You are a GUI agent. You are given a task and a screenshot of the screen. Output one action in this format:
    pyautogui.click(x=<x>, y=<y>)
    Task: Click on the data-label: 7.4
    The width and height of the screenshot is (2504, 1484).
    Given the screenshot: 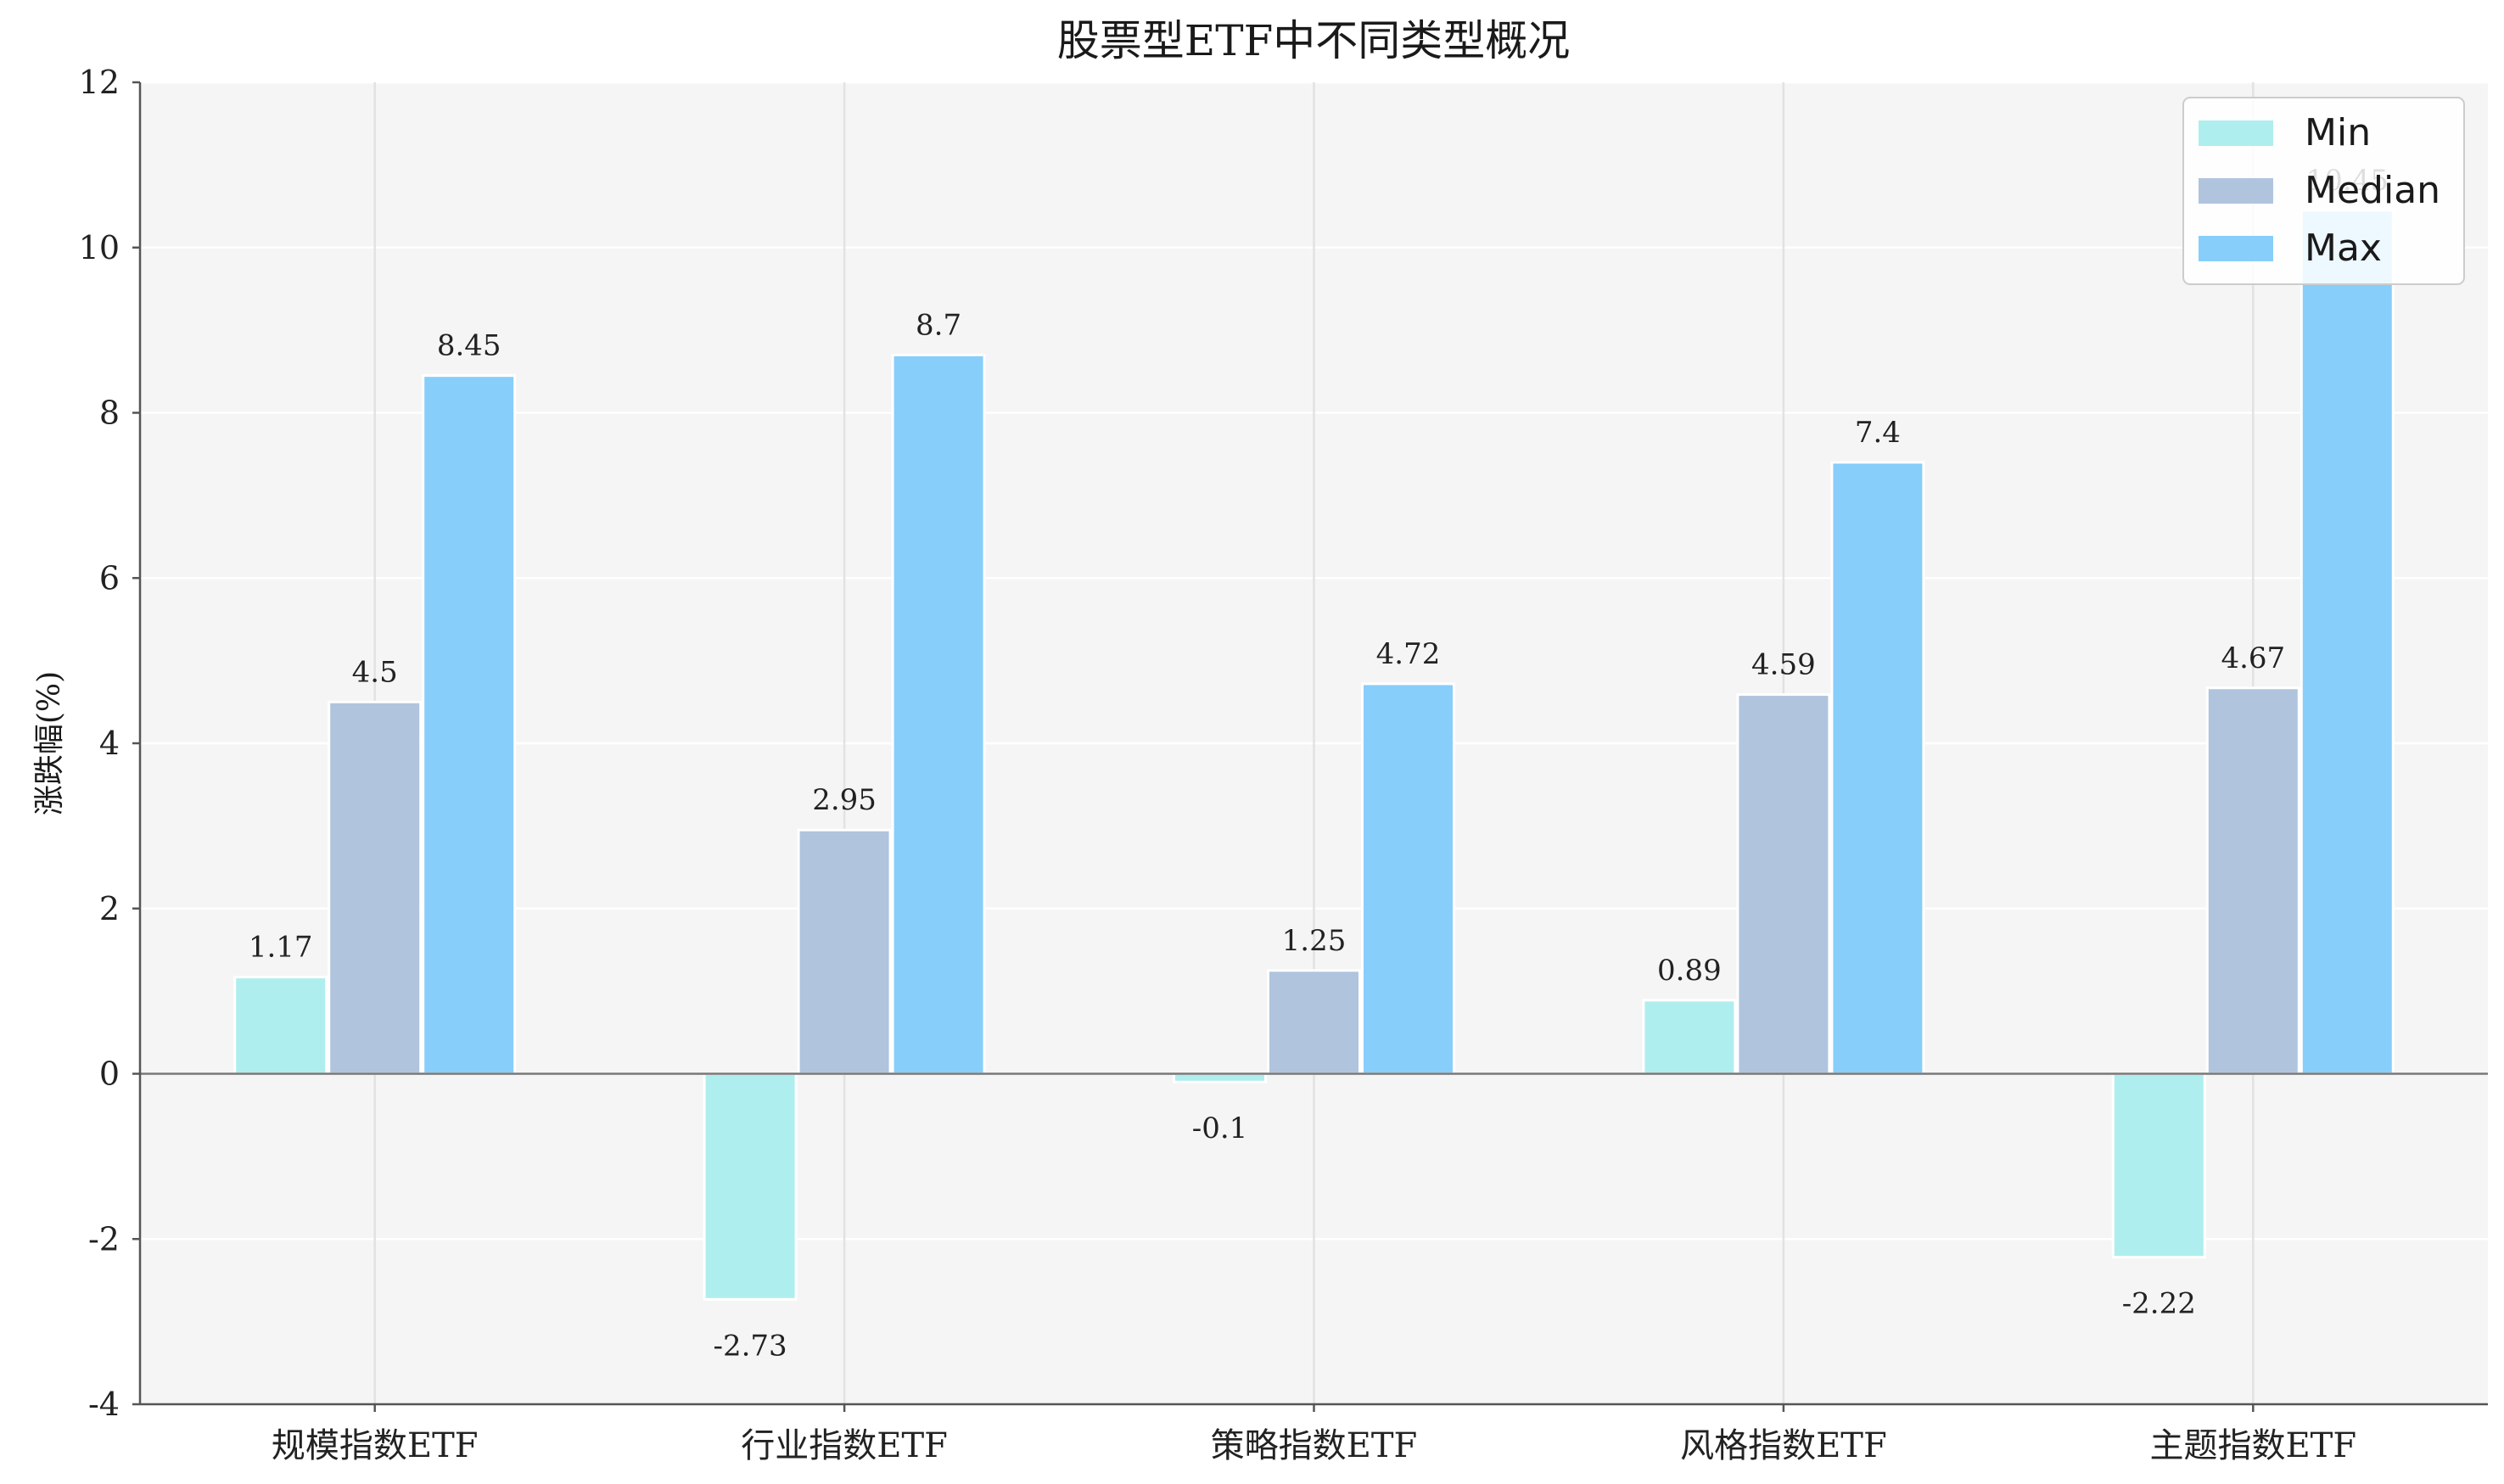 What is the action you would take?
    pyautogui.click(x=1878, y=433)
    